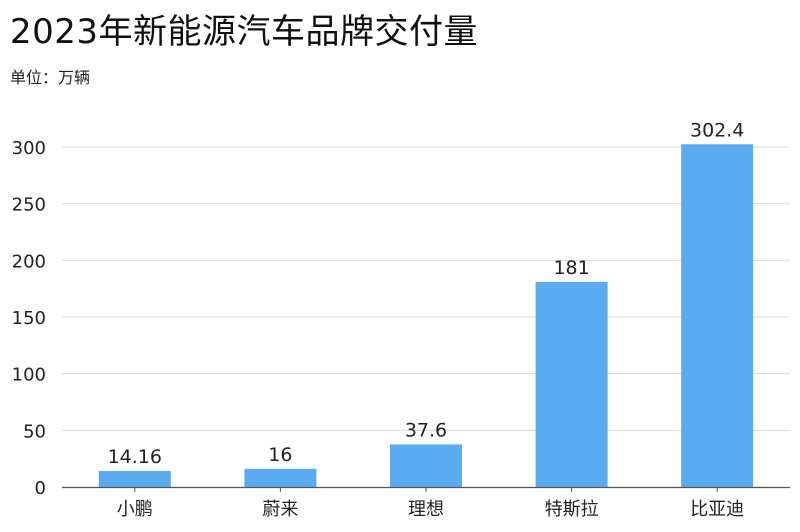 The width and height of the screenshot is (800, 532). Describe the element at coordinates (40, 488) in the screenshot. I see `y-tick-label: 0` at that location.